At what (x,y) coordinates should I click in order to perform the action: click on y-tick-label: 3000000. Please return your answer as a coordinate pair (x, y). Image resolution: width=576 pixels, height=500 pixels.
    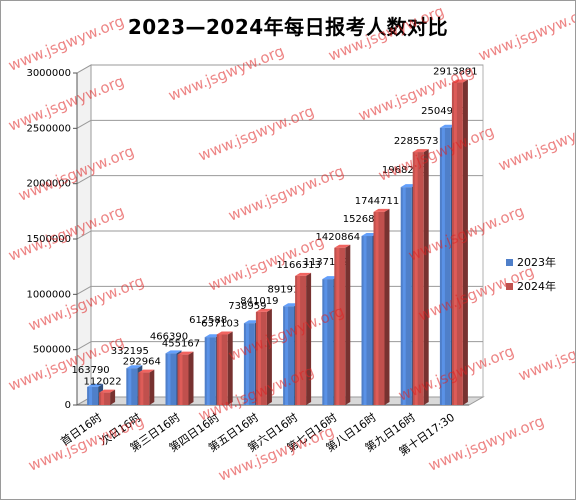
    Looking at the image, I should click on (48, 73).